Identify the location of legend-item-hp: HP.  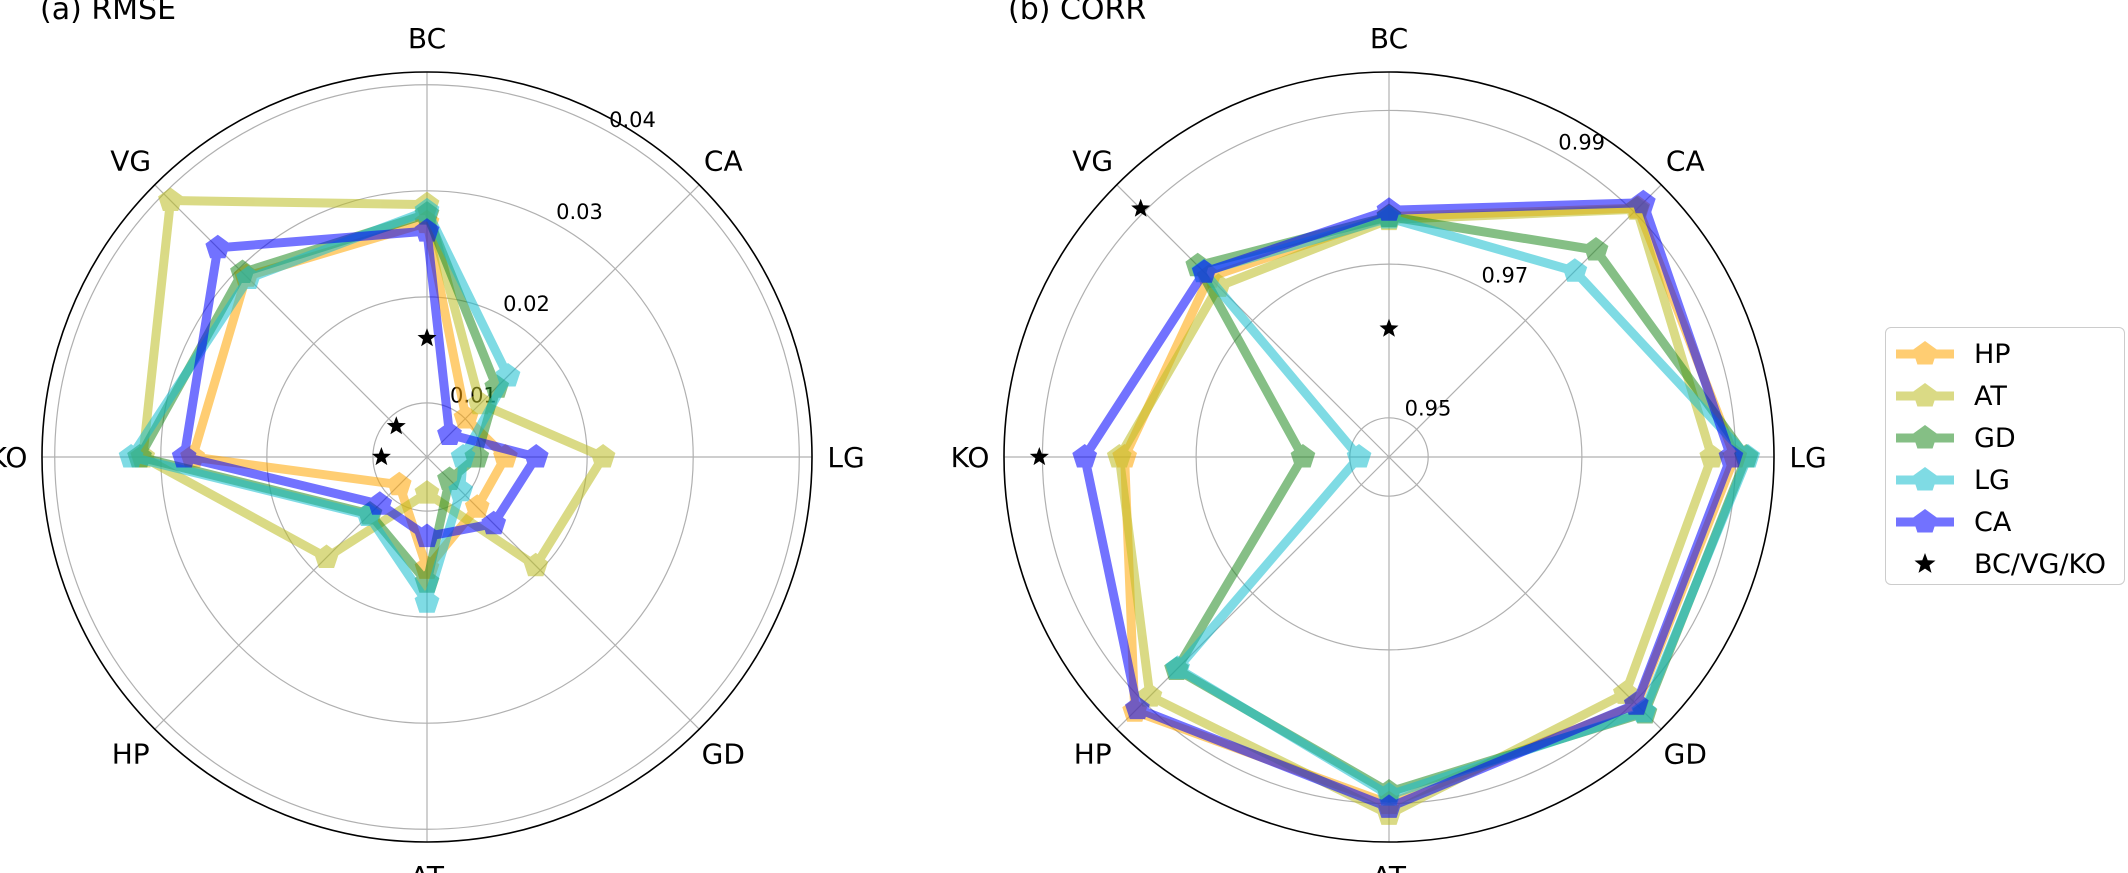
(1952, 354).